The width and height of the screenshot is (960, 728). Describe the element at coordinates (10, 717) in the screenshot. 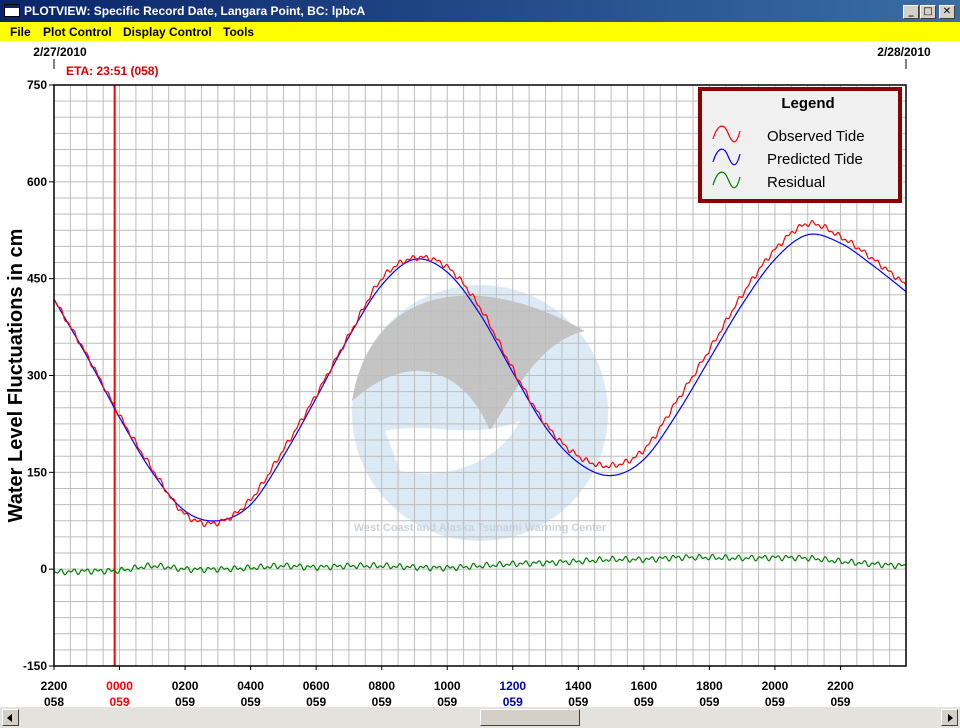

I see `scroll-left-button` at that location.